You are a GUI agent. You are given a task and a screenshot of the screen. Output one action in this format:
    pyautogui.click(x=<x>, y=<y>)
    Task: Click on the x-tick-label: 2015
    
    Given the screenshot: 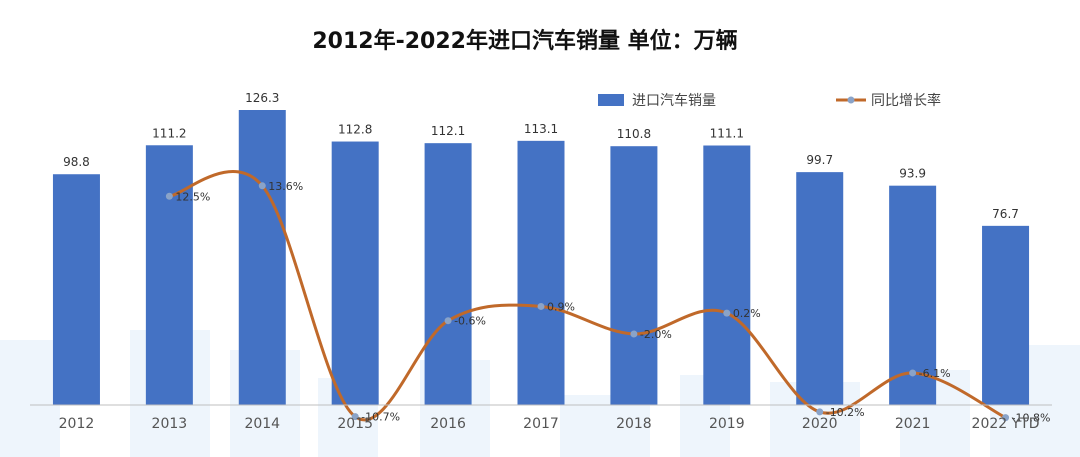 What is the action you would take?
    pyautogui.click(x=355, y=424)
    